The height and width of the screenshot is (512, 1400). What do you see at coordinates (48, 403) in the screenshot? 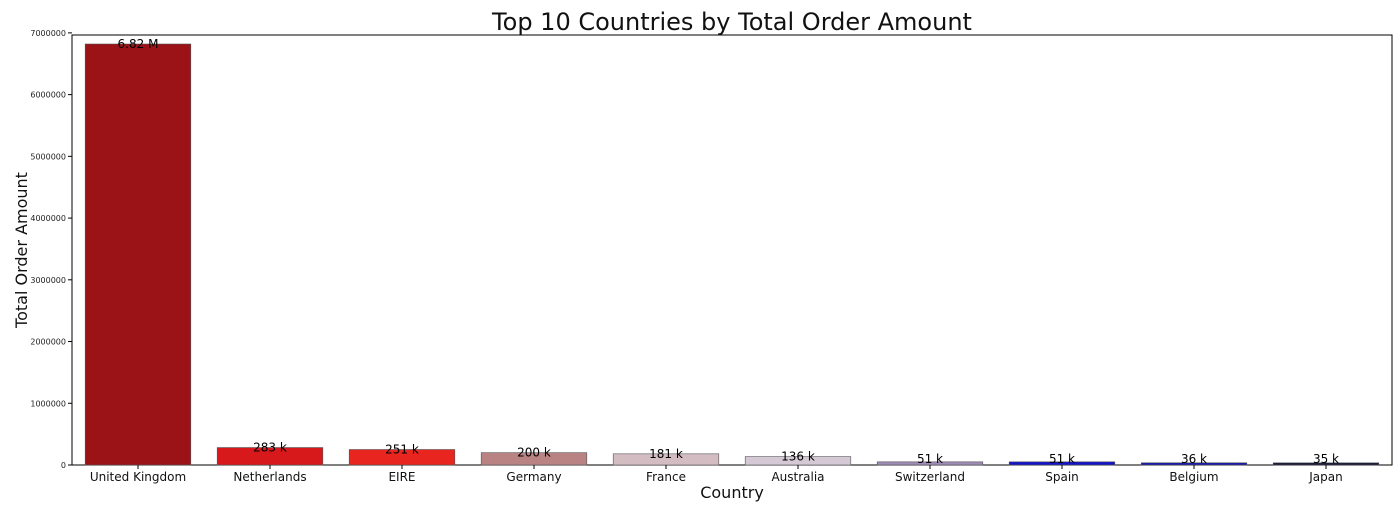
I see `y-tick-label: 1000000` at bounding box center [48, 403].